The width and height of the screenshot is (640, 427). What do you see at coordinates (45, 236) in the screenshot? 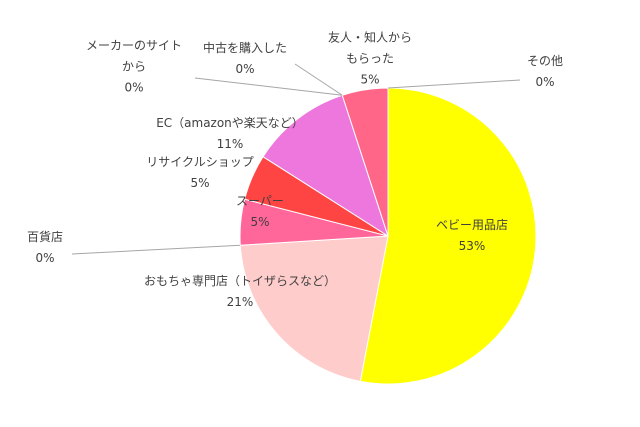
I see `slice-category-label: 百貨店` at bounding box center [45, 236].